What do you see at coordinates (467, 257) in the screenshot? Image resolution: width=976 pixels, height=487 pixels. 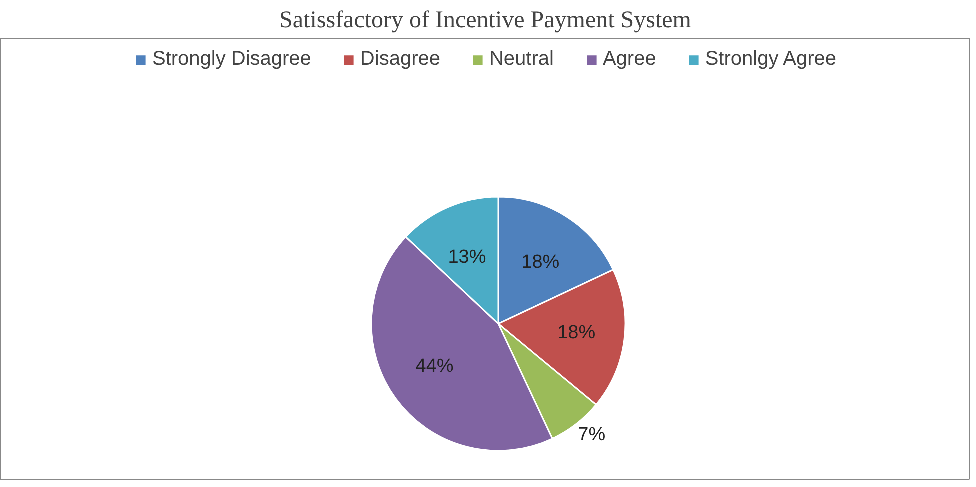 I see `data-label: 13%` at bounding box center [467, 257].